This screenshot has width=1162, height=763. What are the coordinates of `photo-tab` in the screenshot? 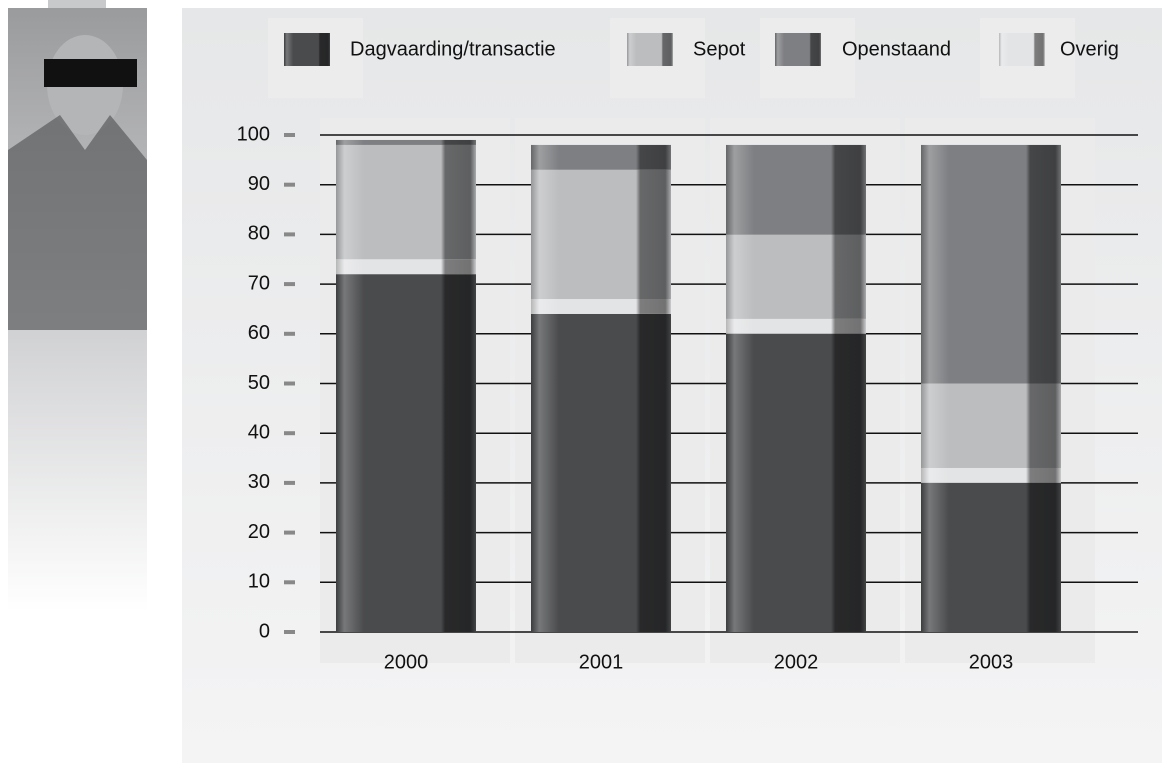 It's located at (77, 4).